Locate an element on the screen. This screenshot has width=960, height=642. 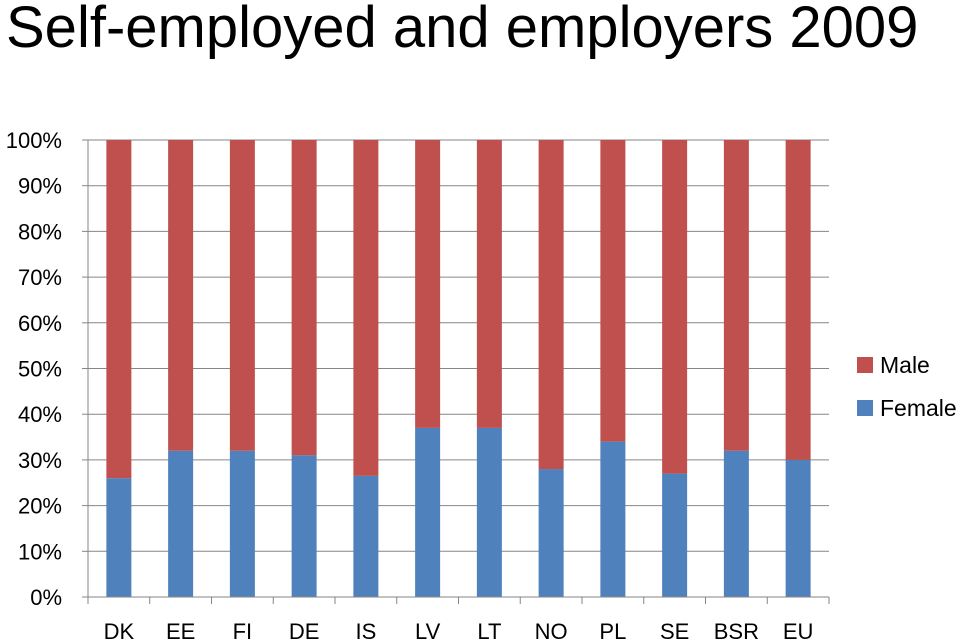
x-tick-label: SE is located at coordinates (674, 630).